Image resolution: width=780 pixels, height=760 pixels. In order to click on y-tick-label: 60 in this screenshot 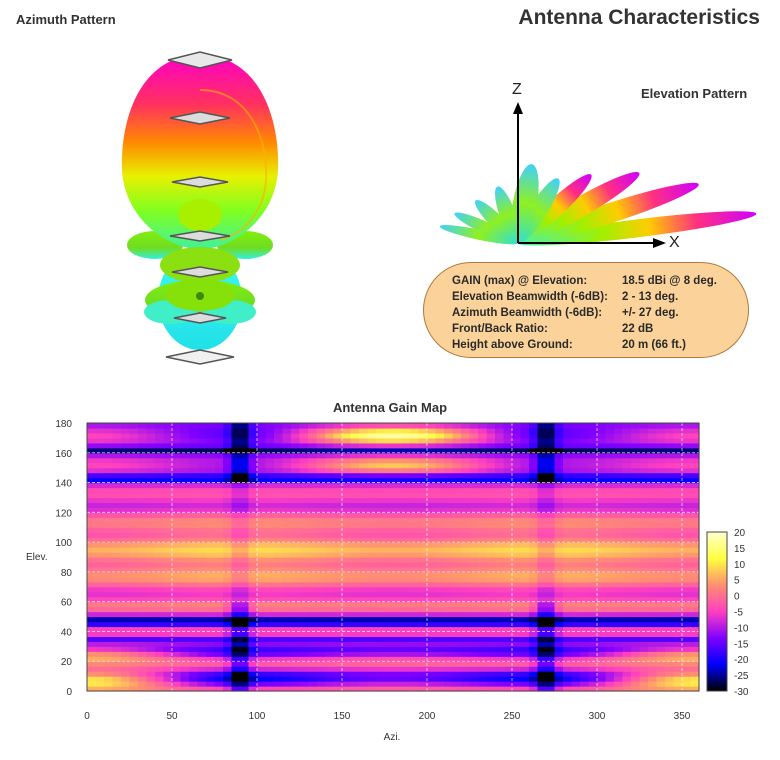, I will do `click(67, 603)`.